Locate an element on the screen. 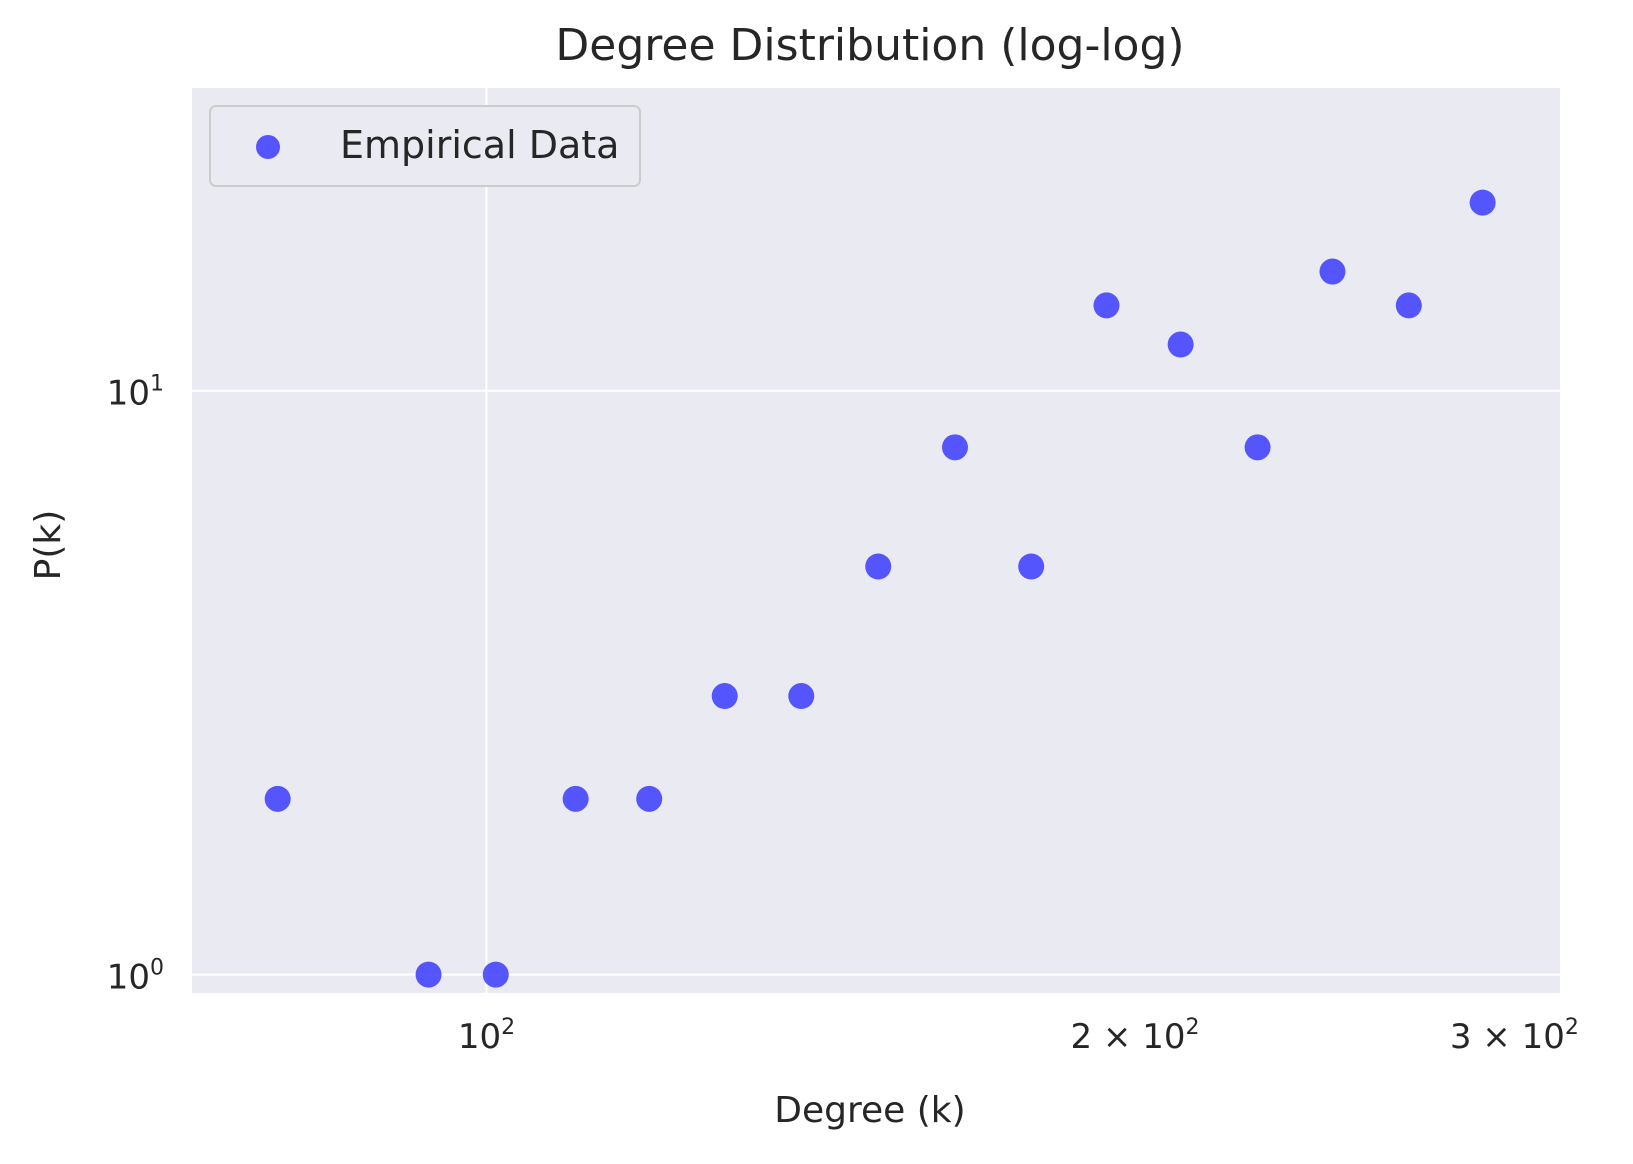 This screenshot has width=1633, height=1164. x-axis-label: Degree (k) is located at coordinates (869, 1110).